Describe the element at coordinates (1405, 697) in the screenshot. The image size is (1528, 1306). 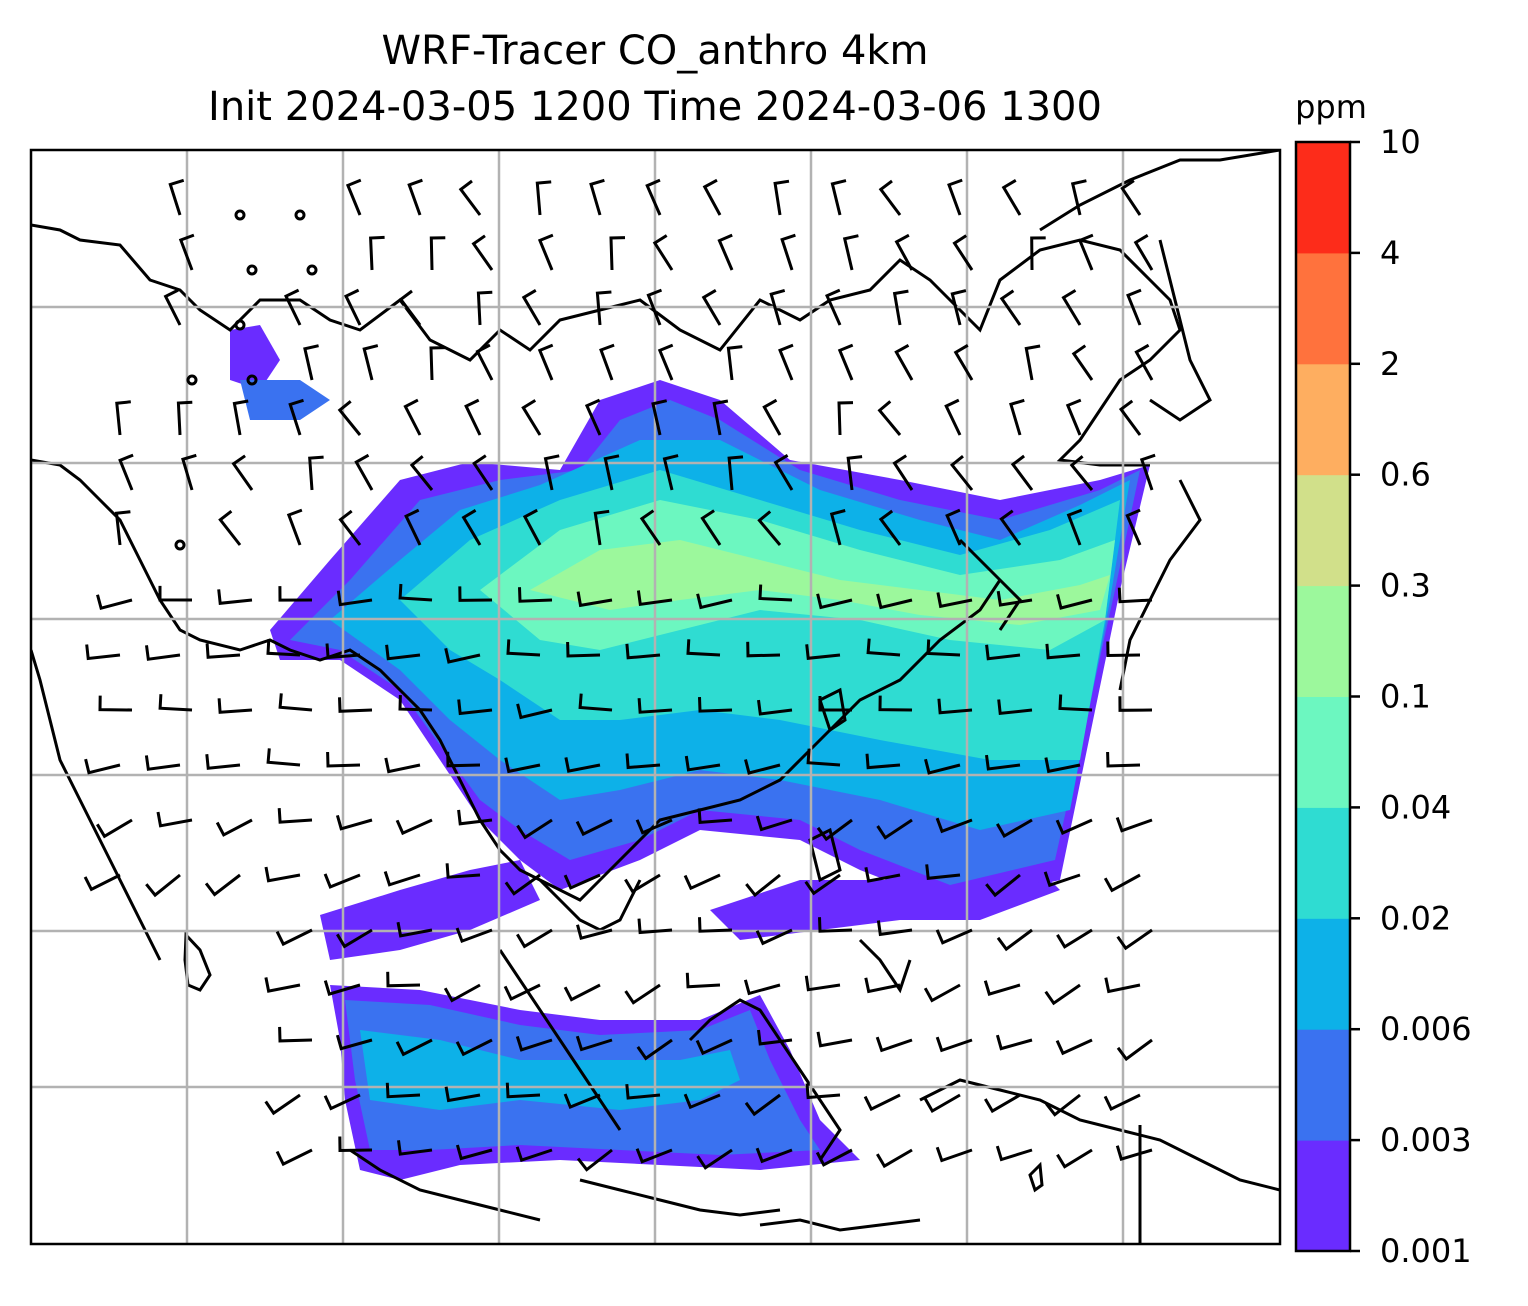
I see `colorbar-tick-label: 0.1` at that location.